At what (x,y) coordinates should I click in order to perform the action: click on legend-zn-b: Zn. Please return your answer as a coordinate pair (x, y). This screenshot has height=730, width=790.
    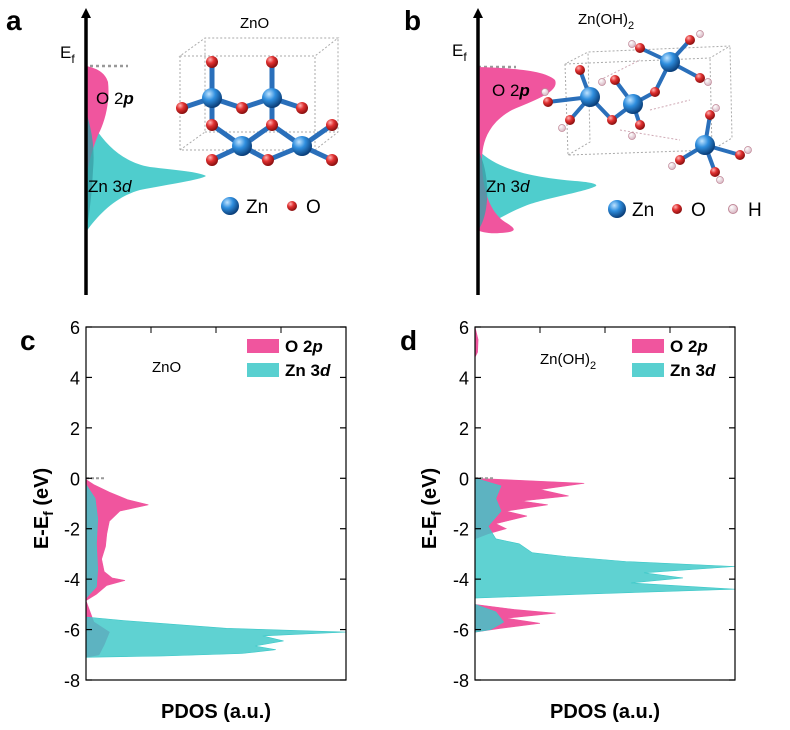
    Looking at the image, I should click on (643, 210).